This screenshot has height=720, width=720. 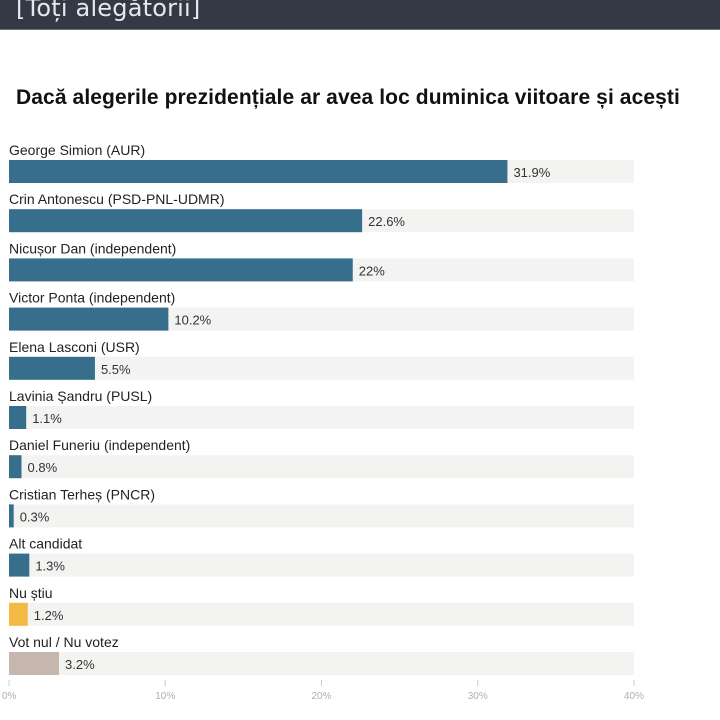 I want to click on value-label: 1.1%, so click(x=47, y=418).